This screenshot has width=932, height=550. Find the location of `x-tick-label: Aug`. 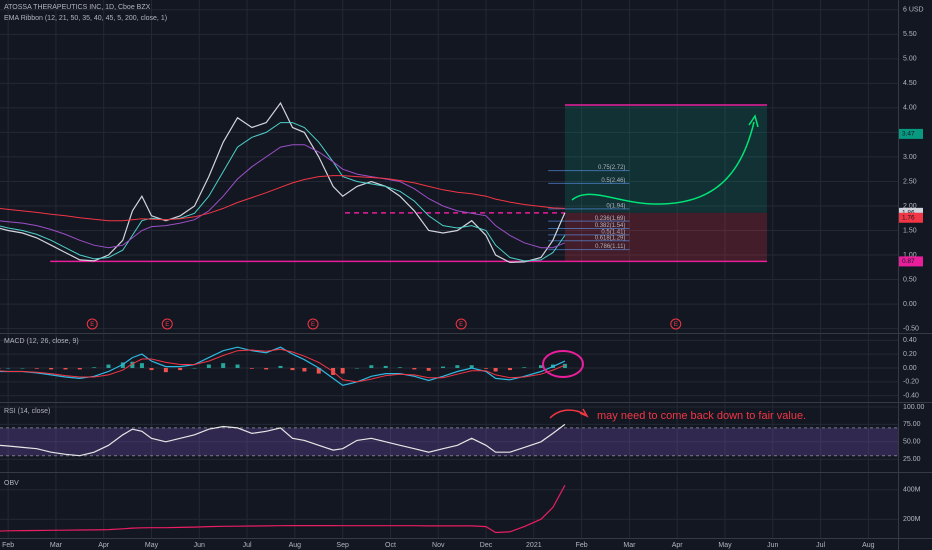

x-tick-label: Aug is located at coordinates (868, 545).